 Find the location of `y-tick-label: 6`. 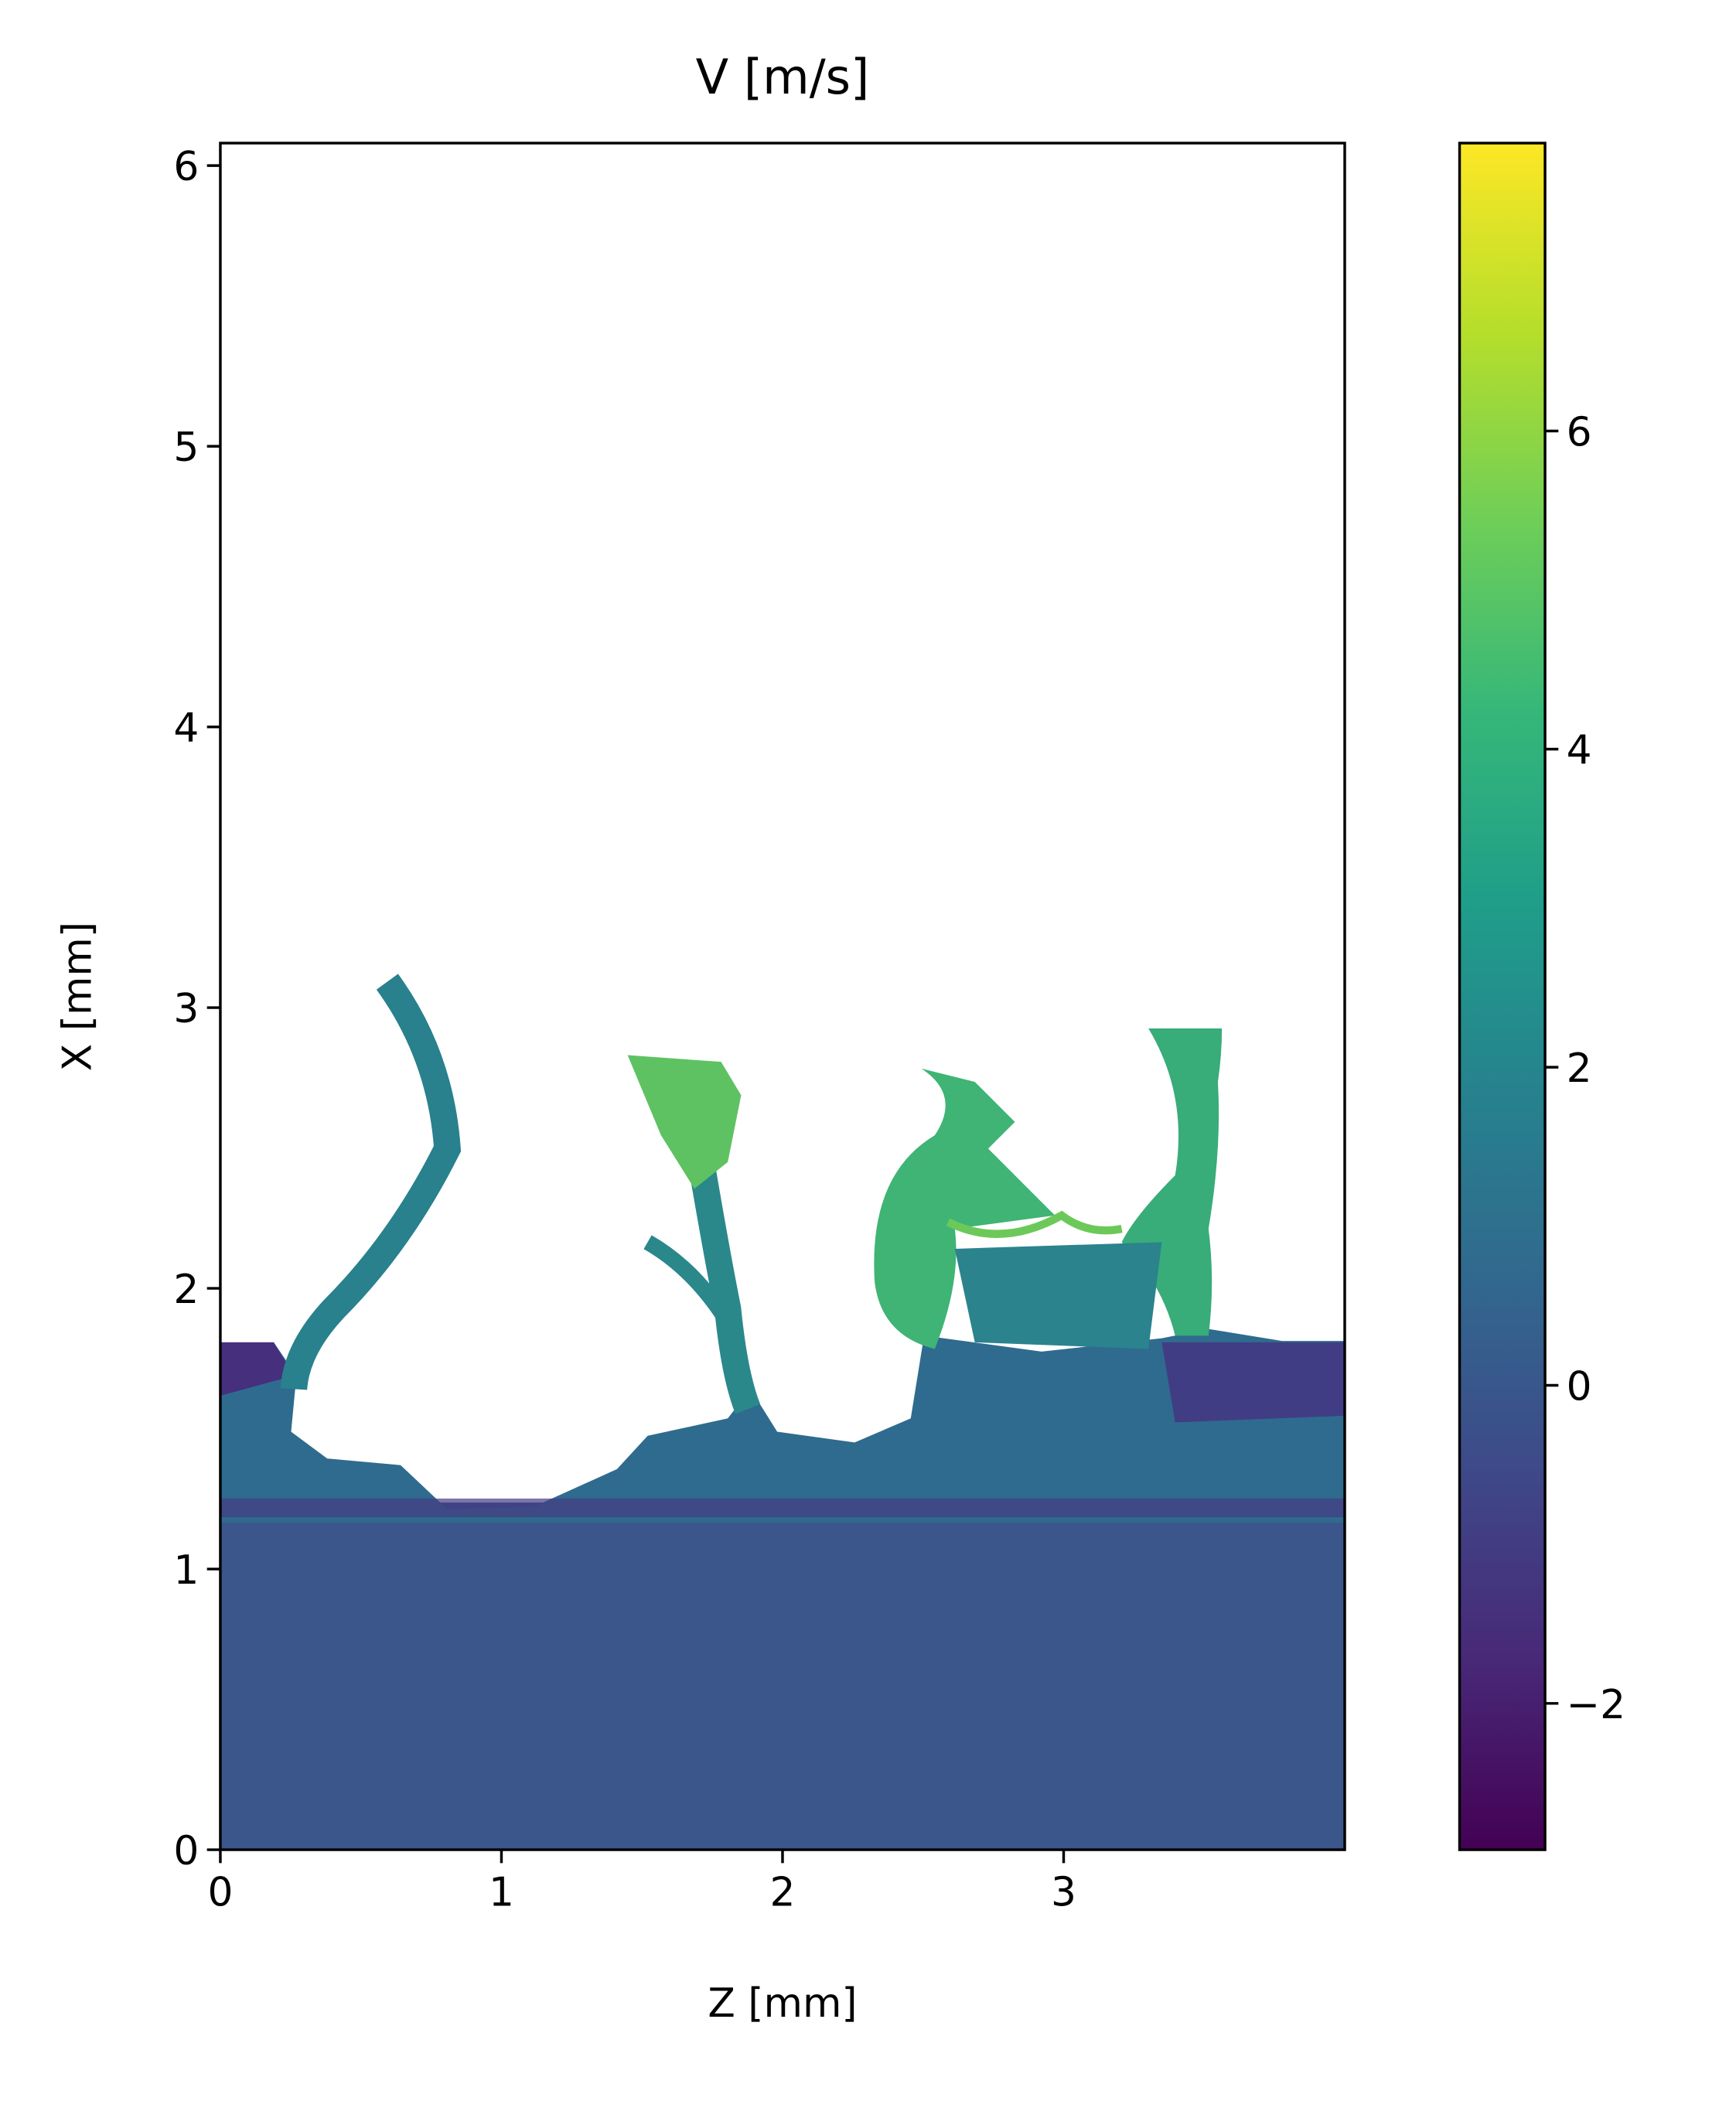

y-tick-label: 6 is located at coordinates (186, 167).